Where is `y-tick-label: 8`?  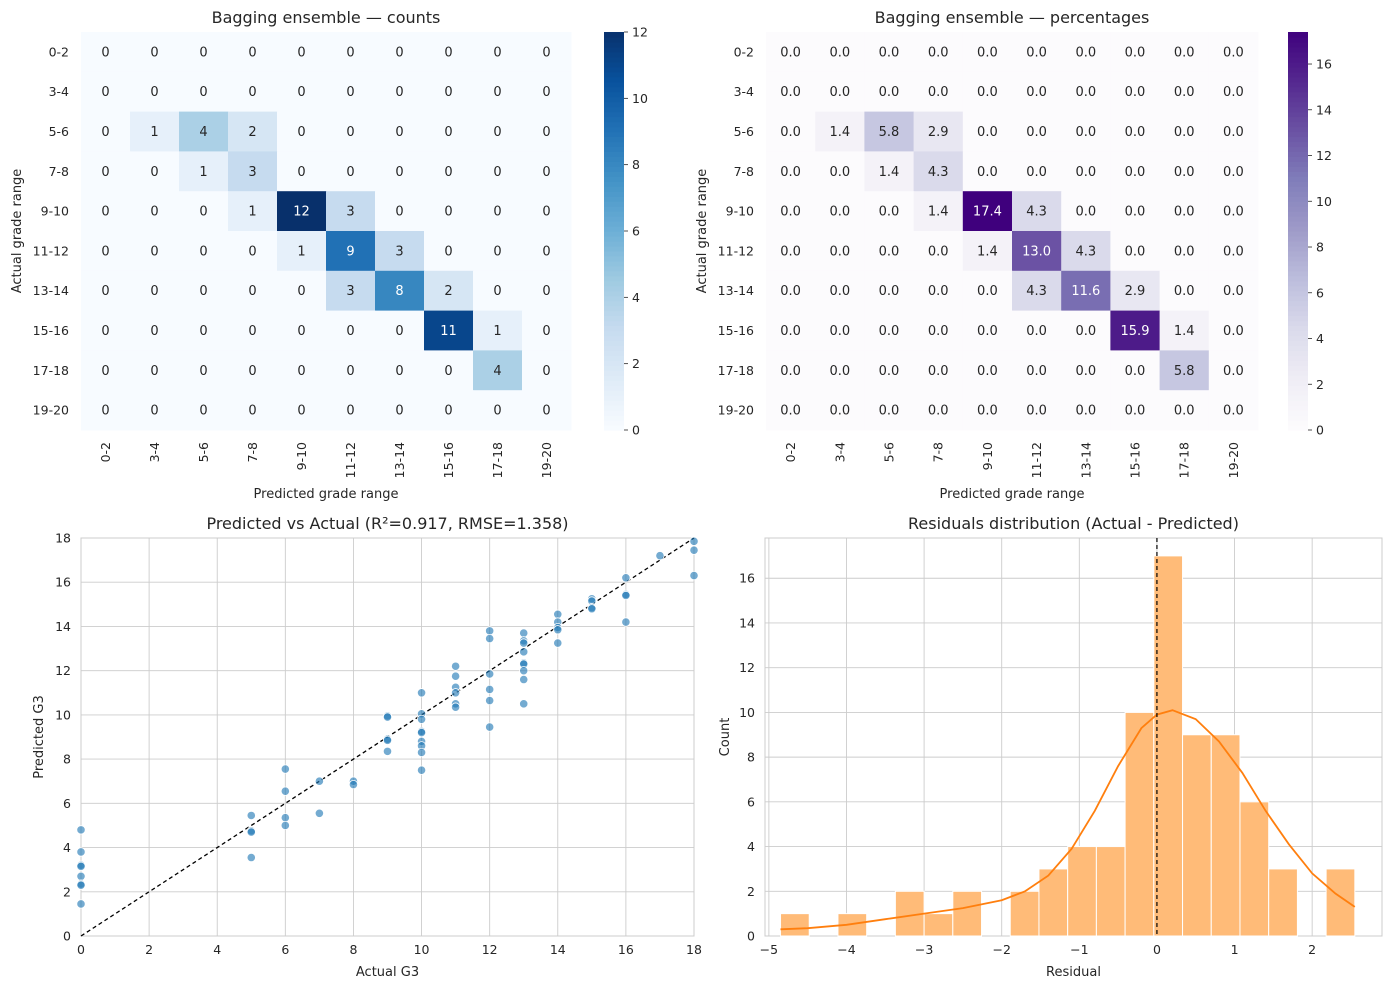 y-tick-label: 8 is located at coordinates (67, 759).